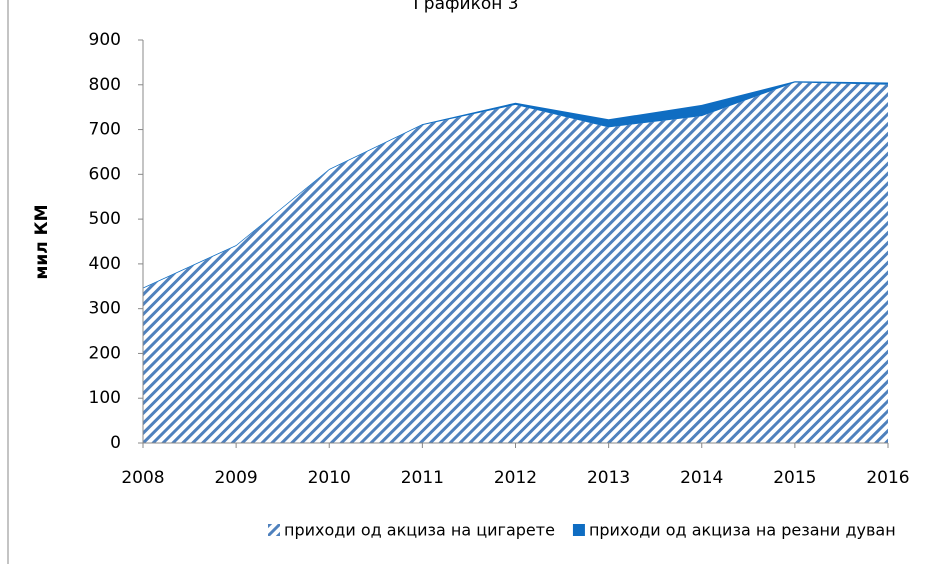 The image size is (933, 564). I want to click on x-tick-label: 2013, so click(608, 478).